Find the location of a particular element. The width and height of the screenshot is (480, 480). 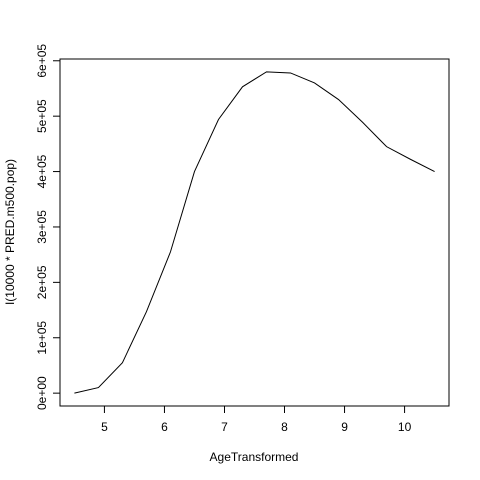

y-tick-label: 6e+05 is located at coordinates (42, 61).